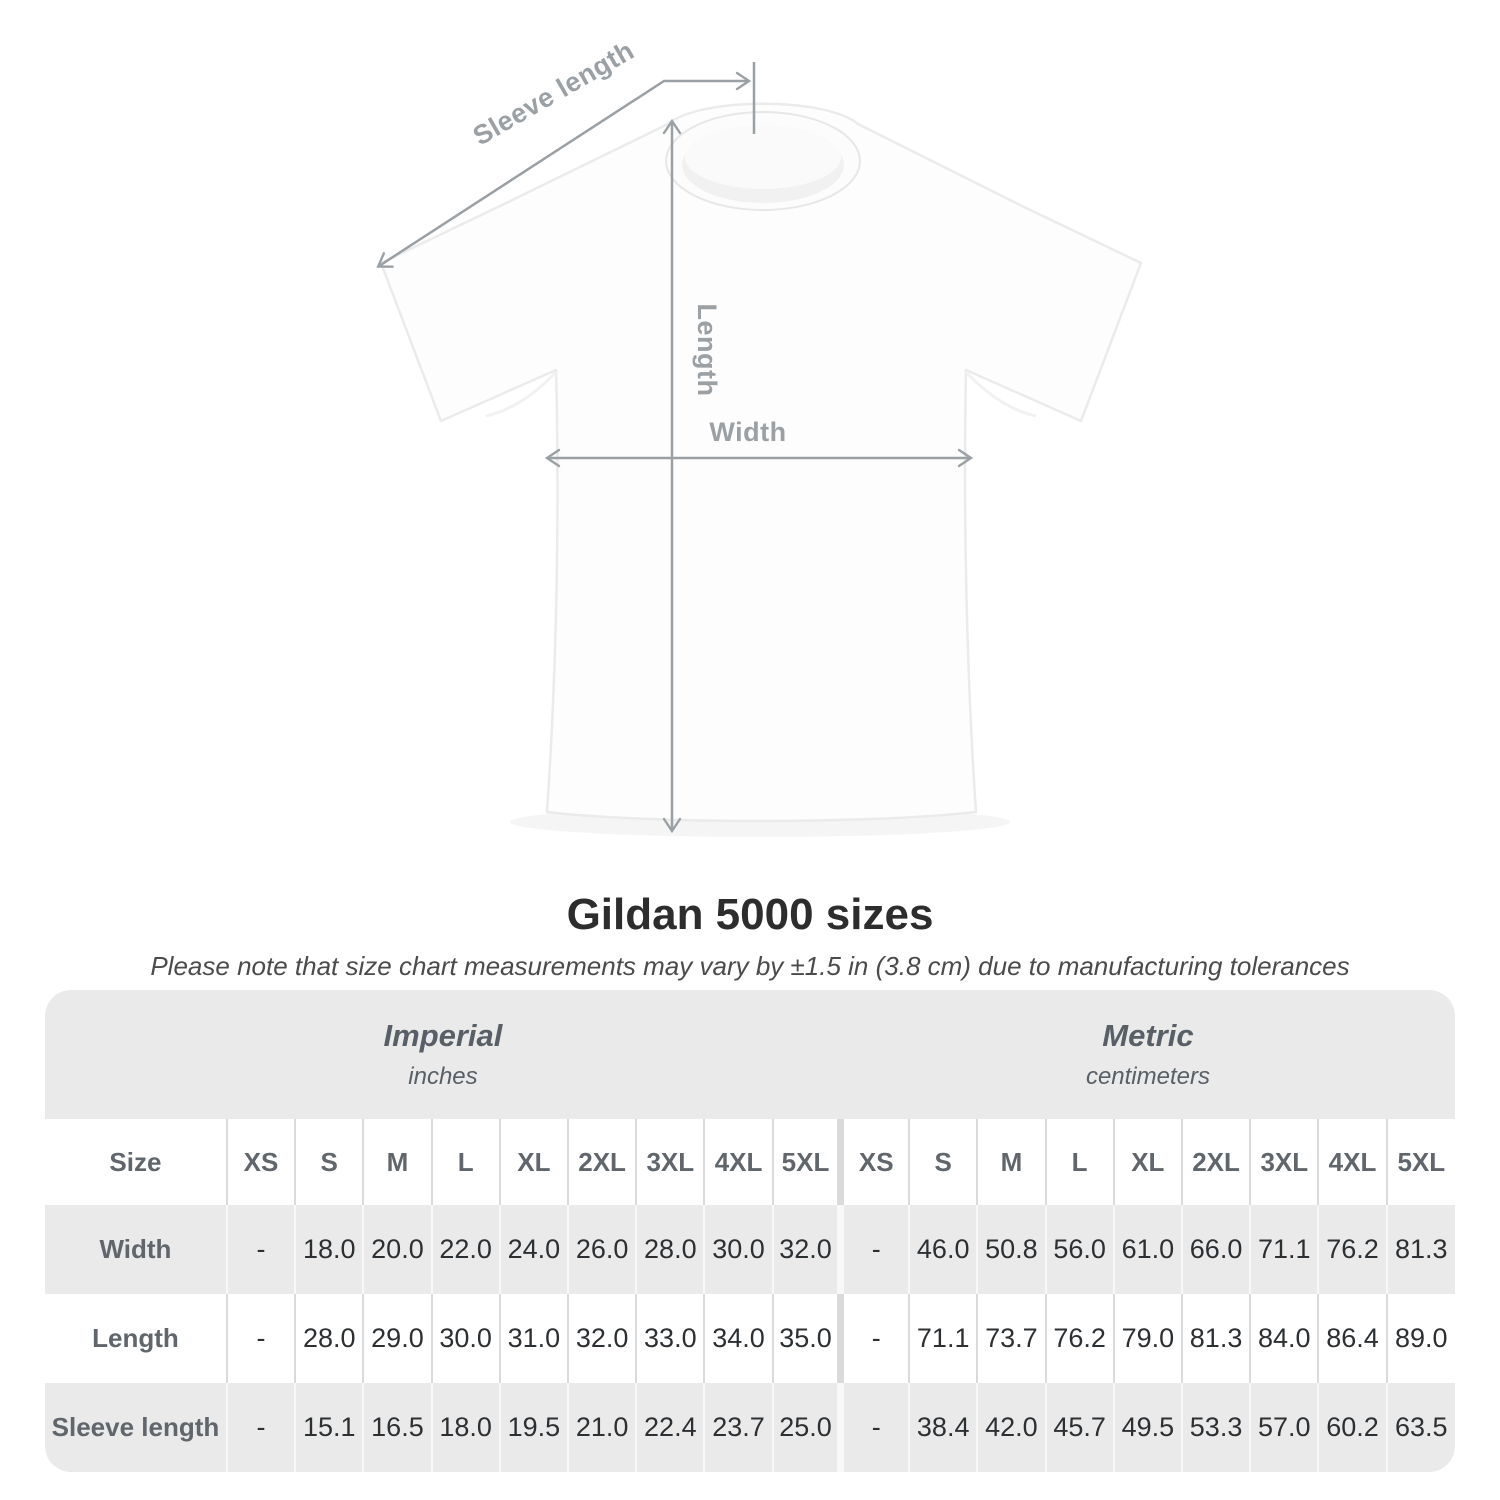 This screenshot has height=1500, width=1500. What do you see at coordinates (553, 93) in the screenshot?
I see `sleeve-length-label: Sleeve length` at bounding box center [553, 93].